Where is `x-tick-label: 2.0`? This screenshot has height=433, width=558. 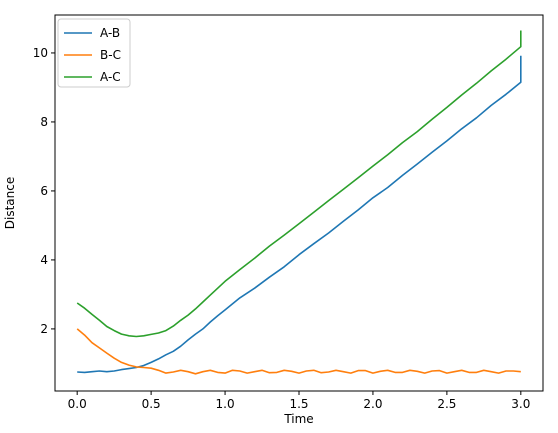 x-tick-label: 2.0 is located at coordinates (372, 404).